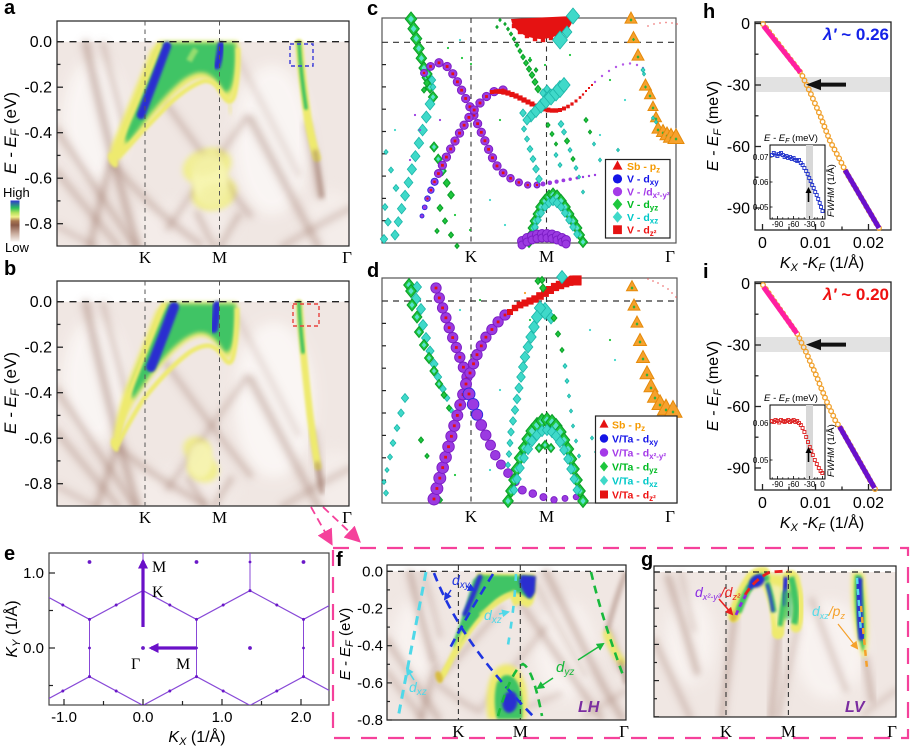 This screenshot has height=753, width=912. Describe the element at coordinates (373, 271) in the screenshot. I see `svg-text: d` at that location.